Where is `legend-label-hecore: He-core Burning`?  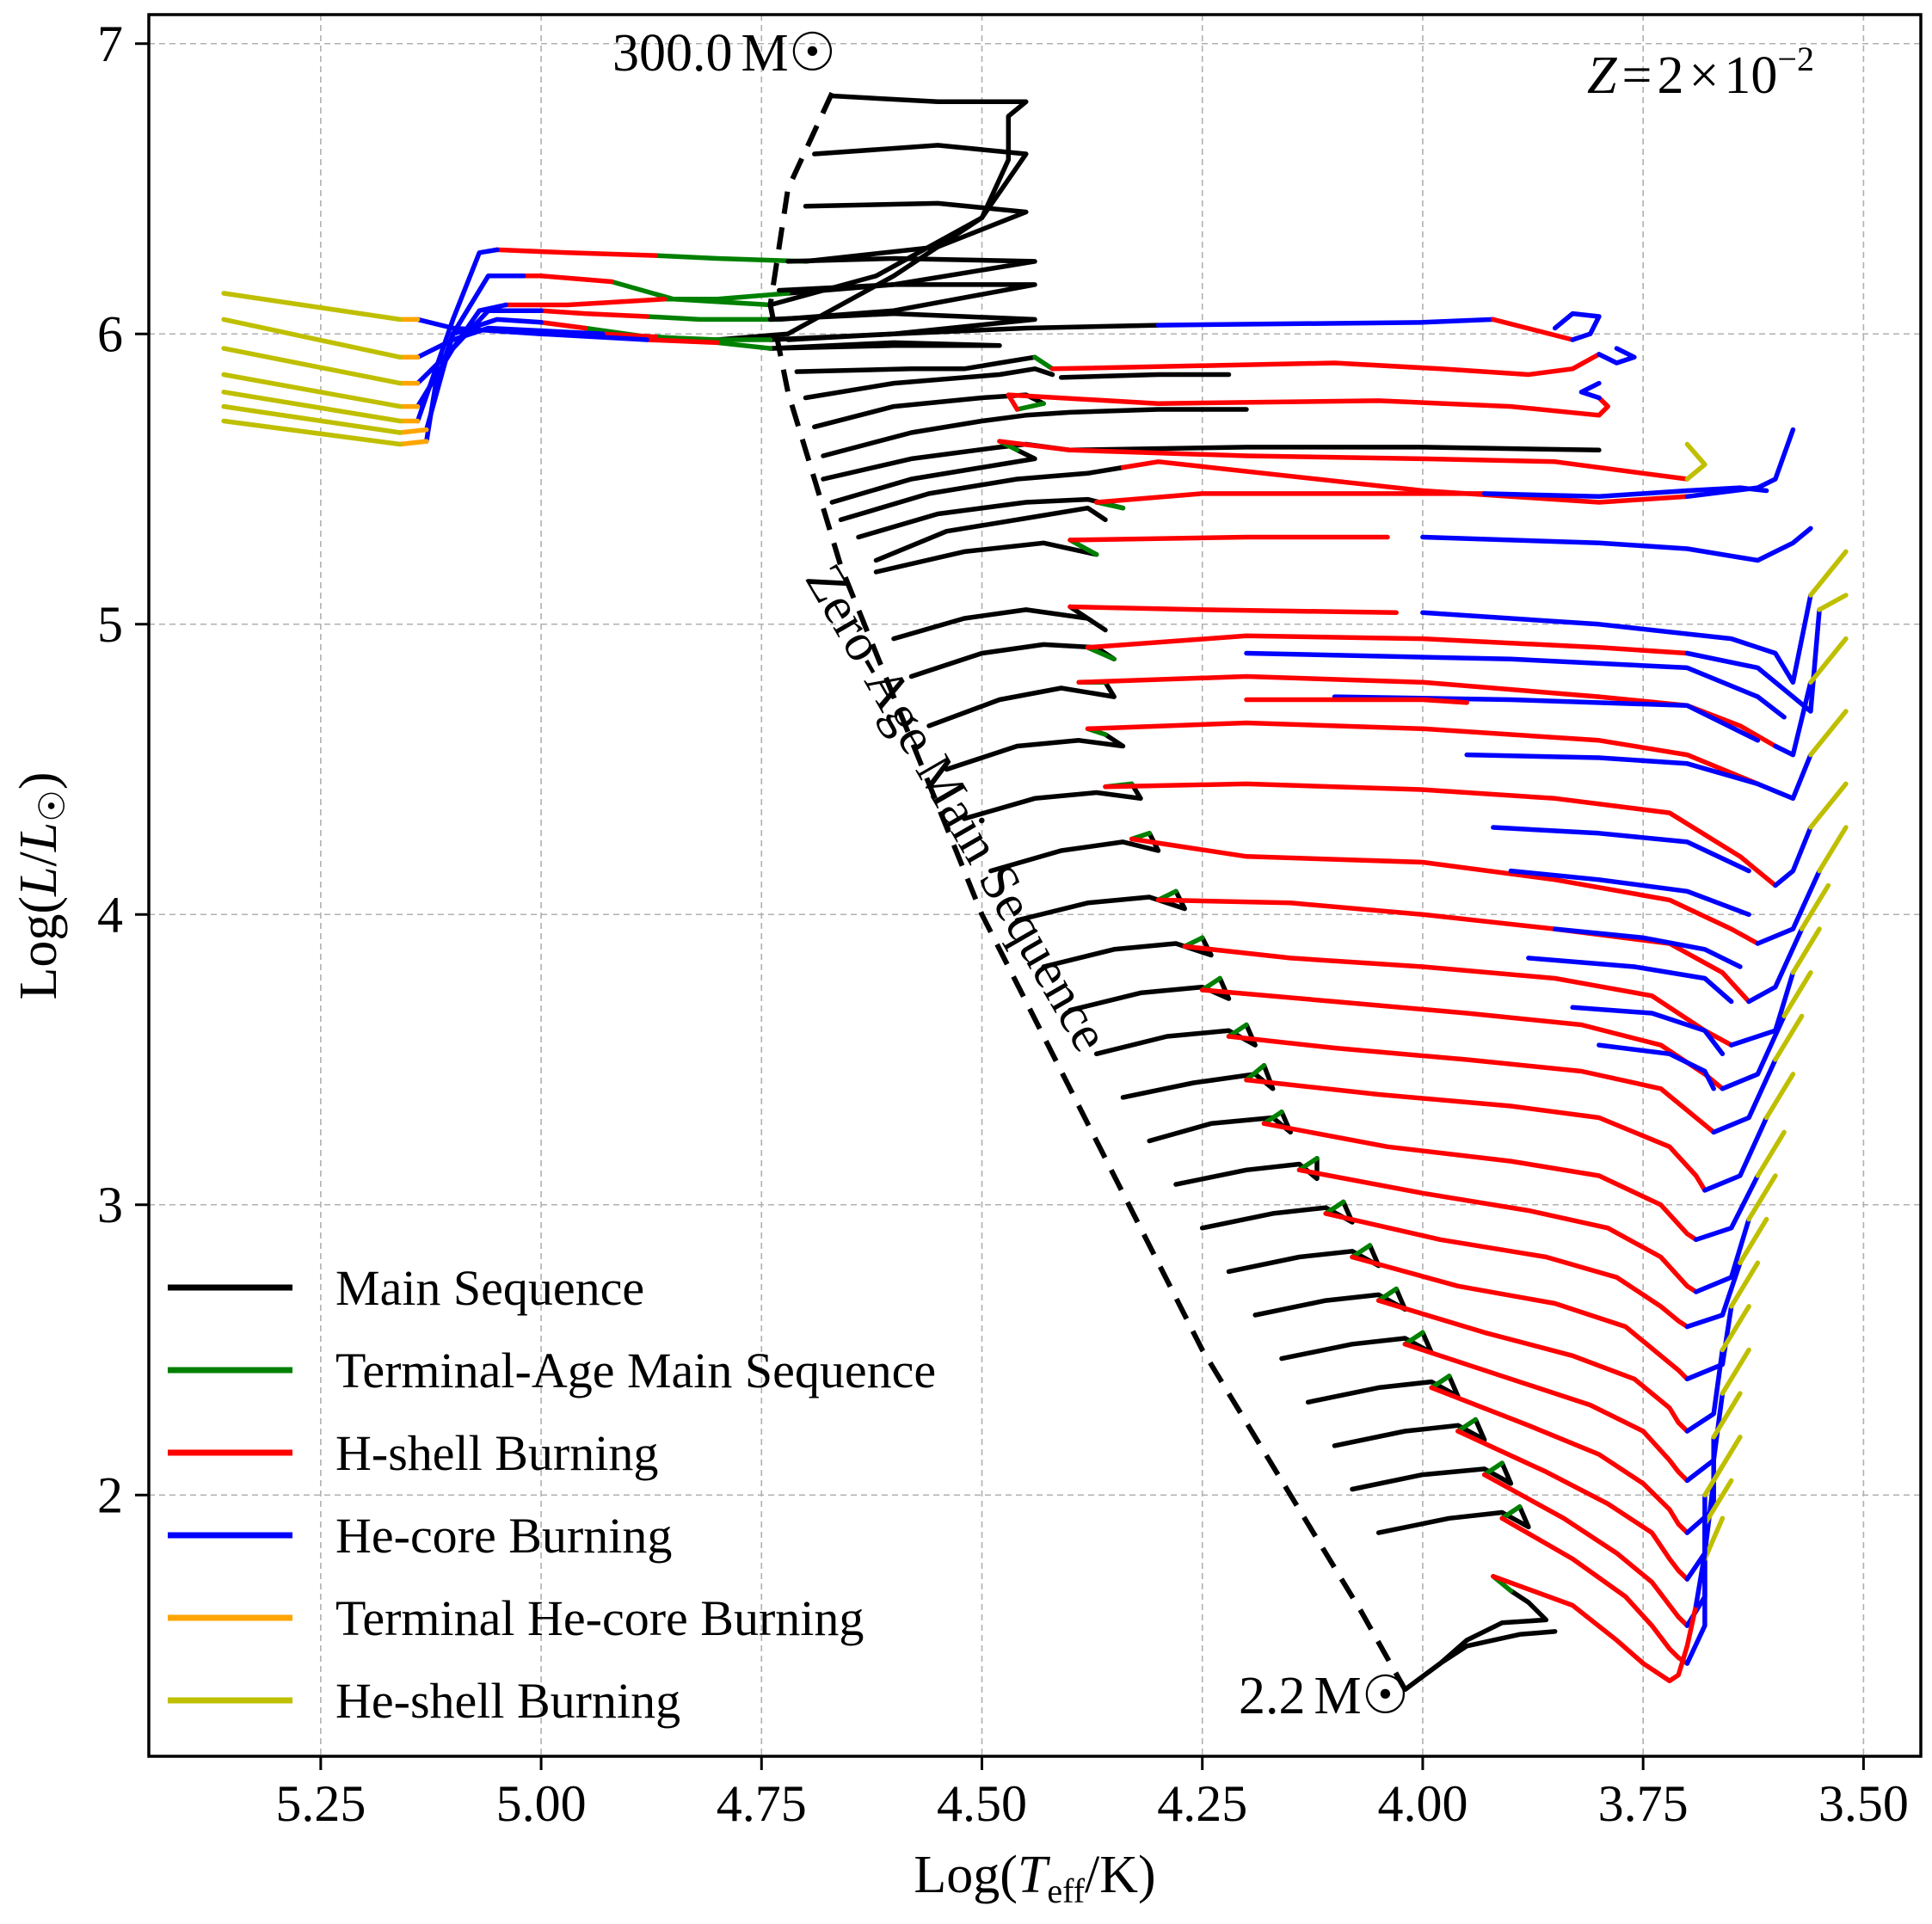
legend-label-hecore: He-core Burning is located at coordinates (503, 1536).